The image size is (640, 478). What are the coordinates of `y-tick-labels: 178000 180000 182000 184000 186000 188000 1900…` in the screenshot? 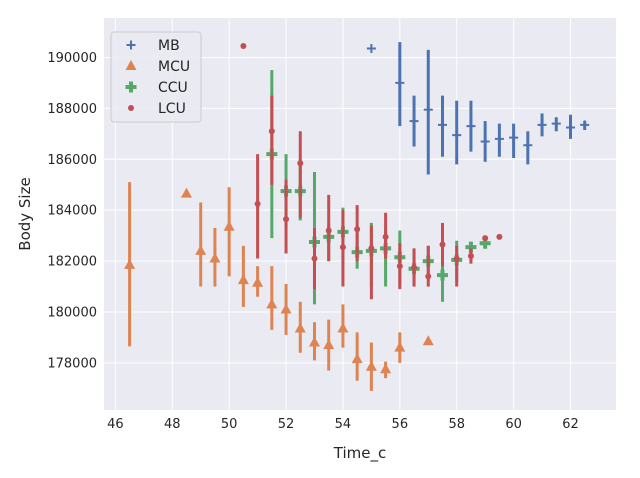 It's located at (72, 211).